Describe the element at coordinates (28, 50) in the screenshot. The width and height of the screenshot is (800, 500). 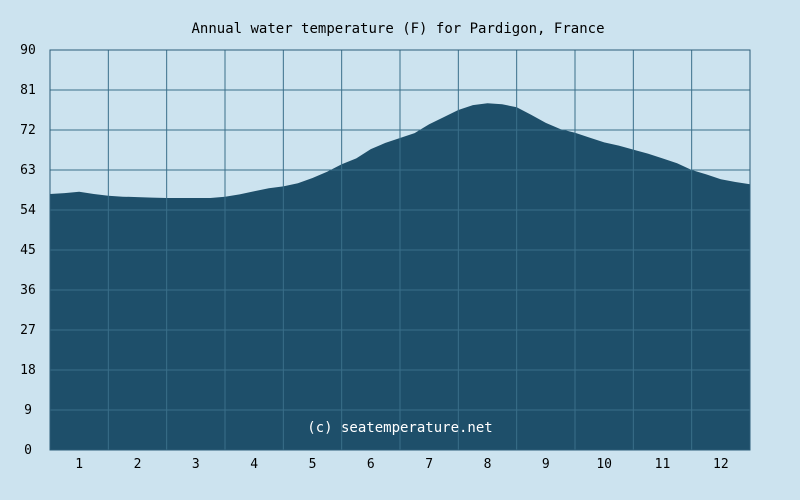
I see `y-tick-label: 90` at that location.